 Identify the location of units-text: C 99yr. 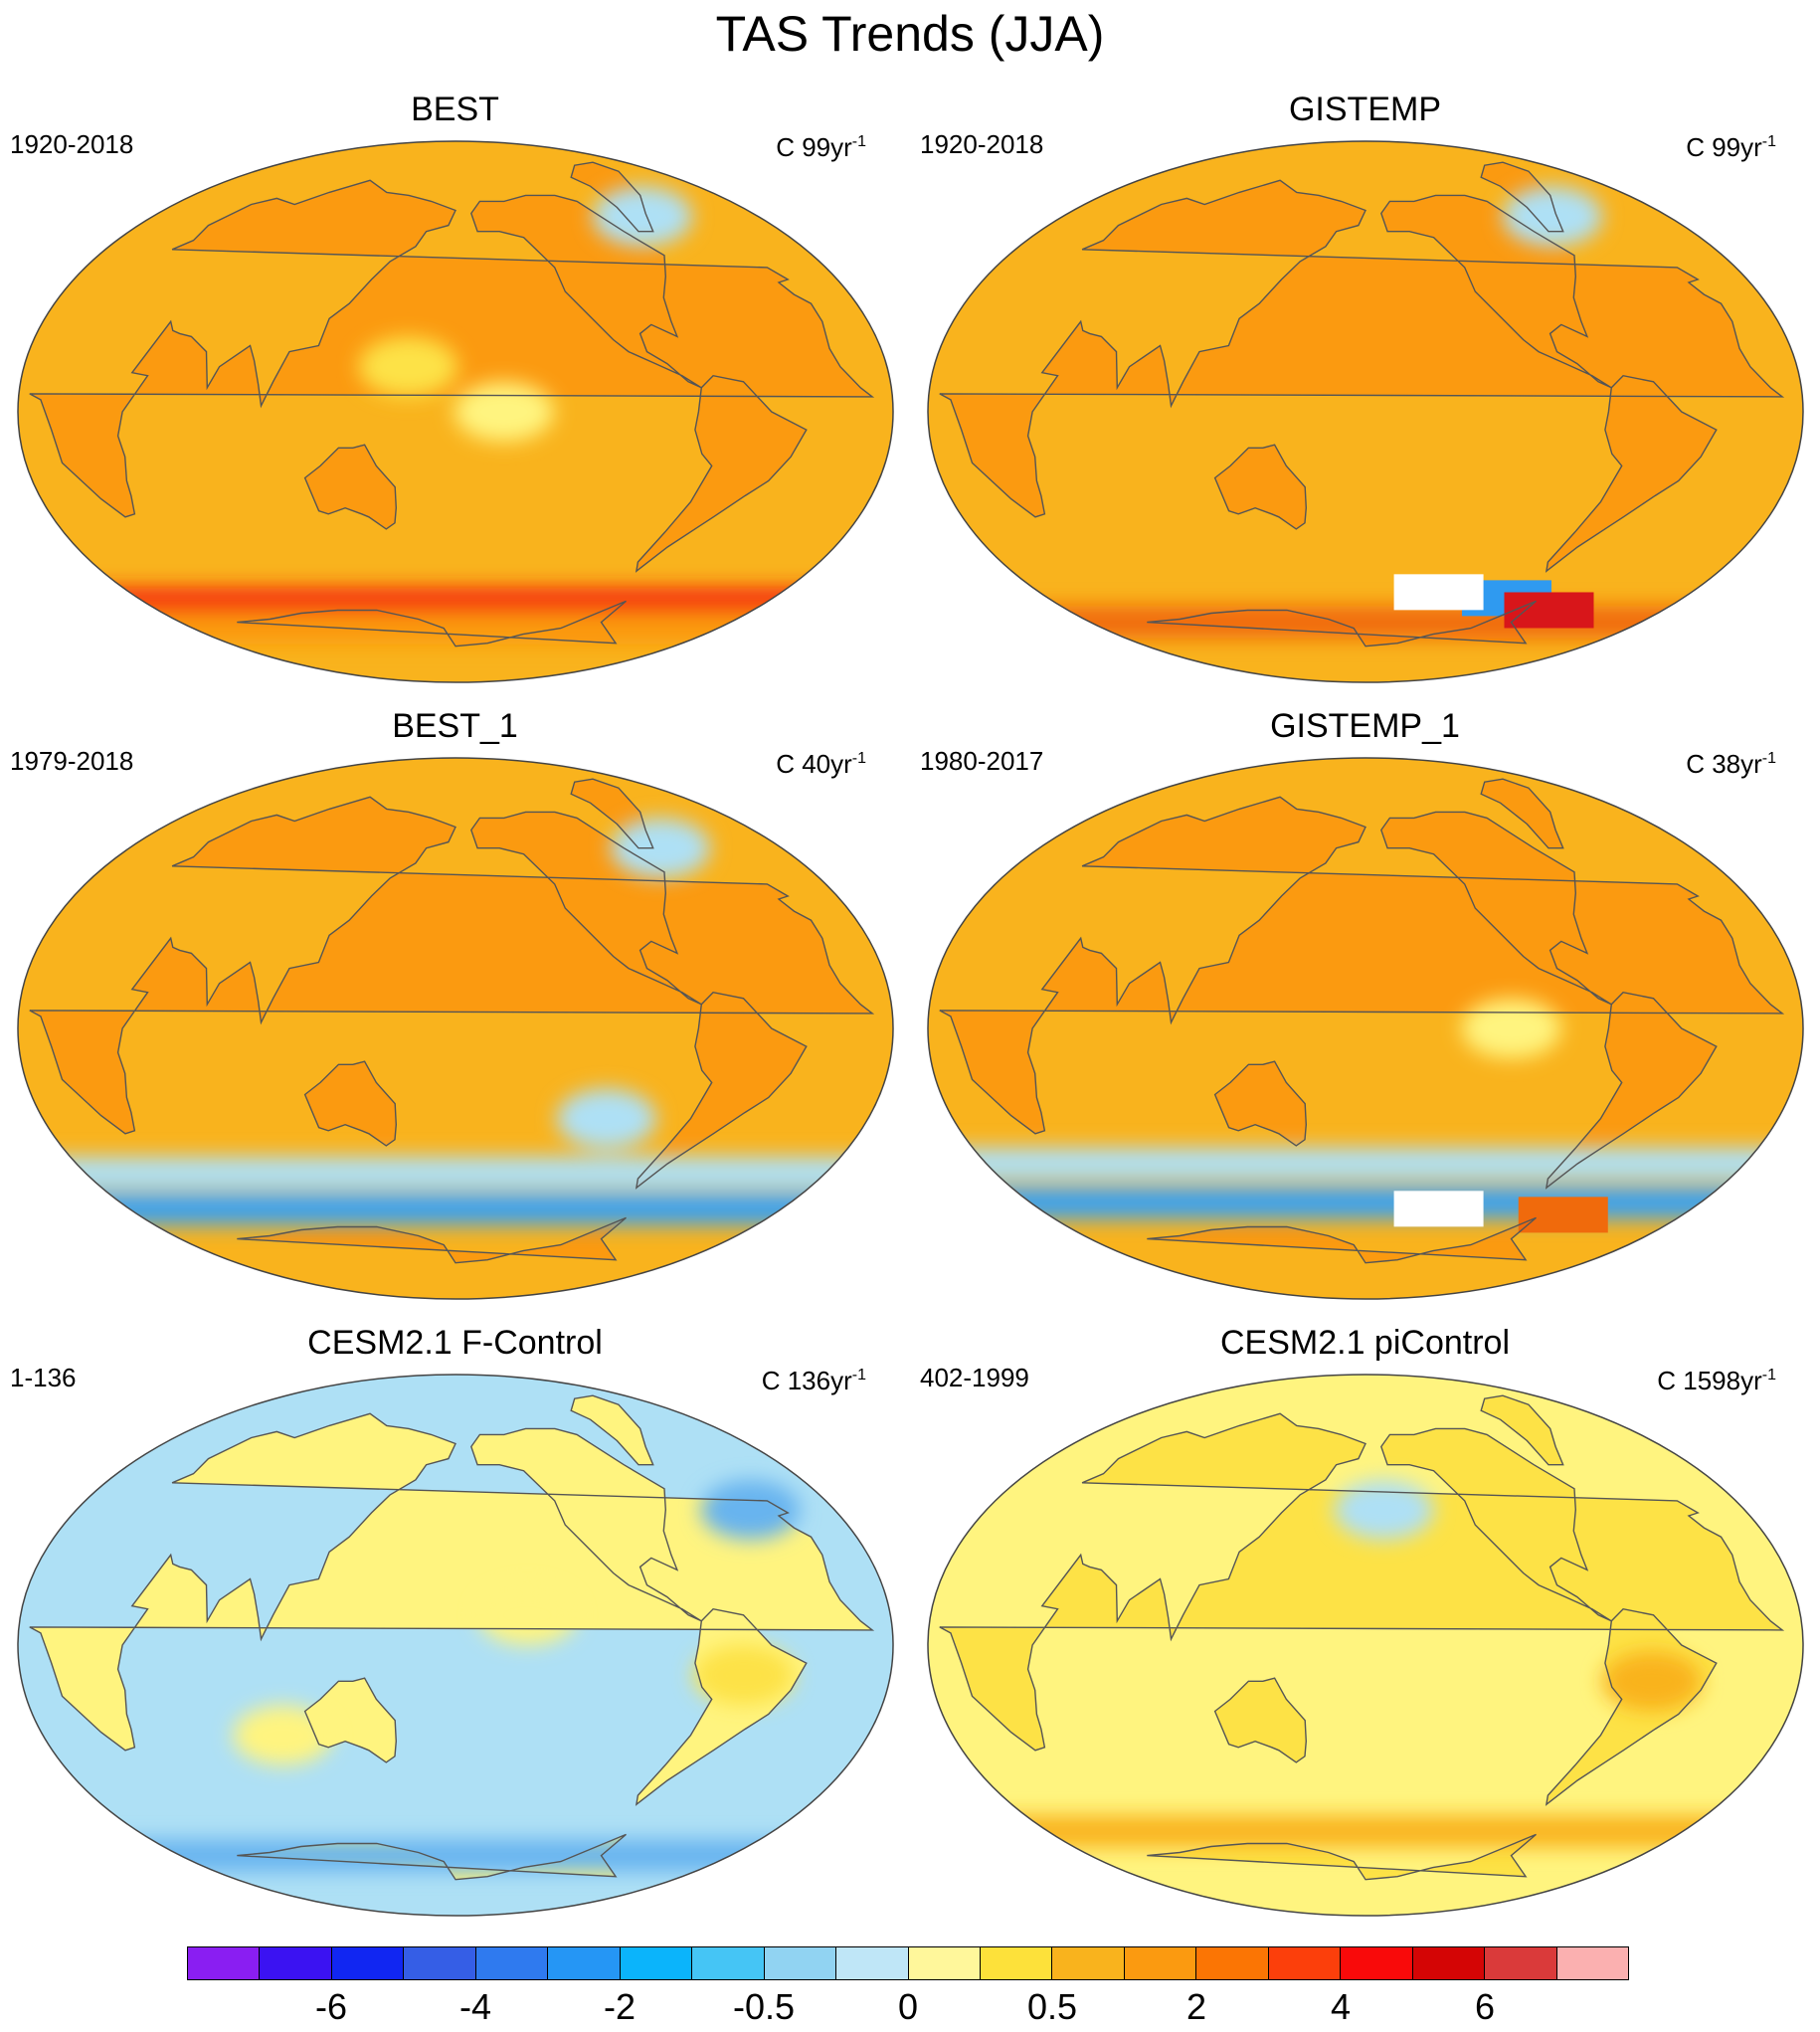
(814, 147).